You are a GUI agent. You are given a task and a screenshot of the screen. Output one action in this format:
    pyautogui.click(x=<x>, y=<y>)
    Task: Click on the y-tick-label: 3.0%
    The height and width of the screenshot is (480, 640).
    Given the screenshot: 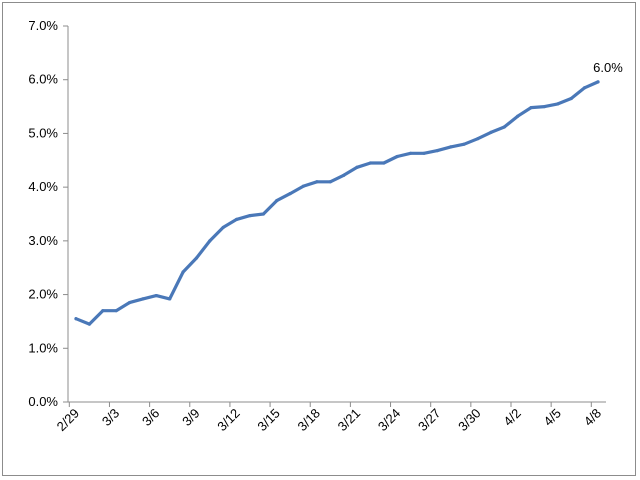 What is the action you would take?
    pyautogui.click(x=43, y=240)
    